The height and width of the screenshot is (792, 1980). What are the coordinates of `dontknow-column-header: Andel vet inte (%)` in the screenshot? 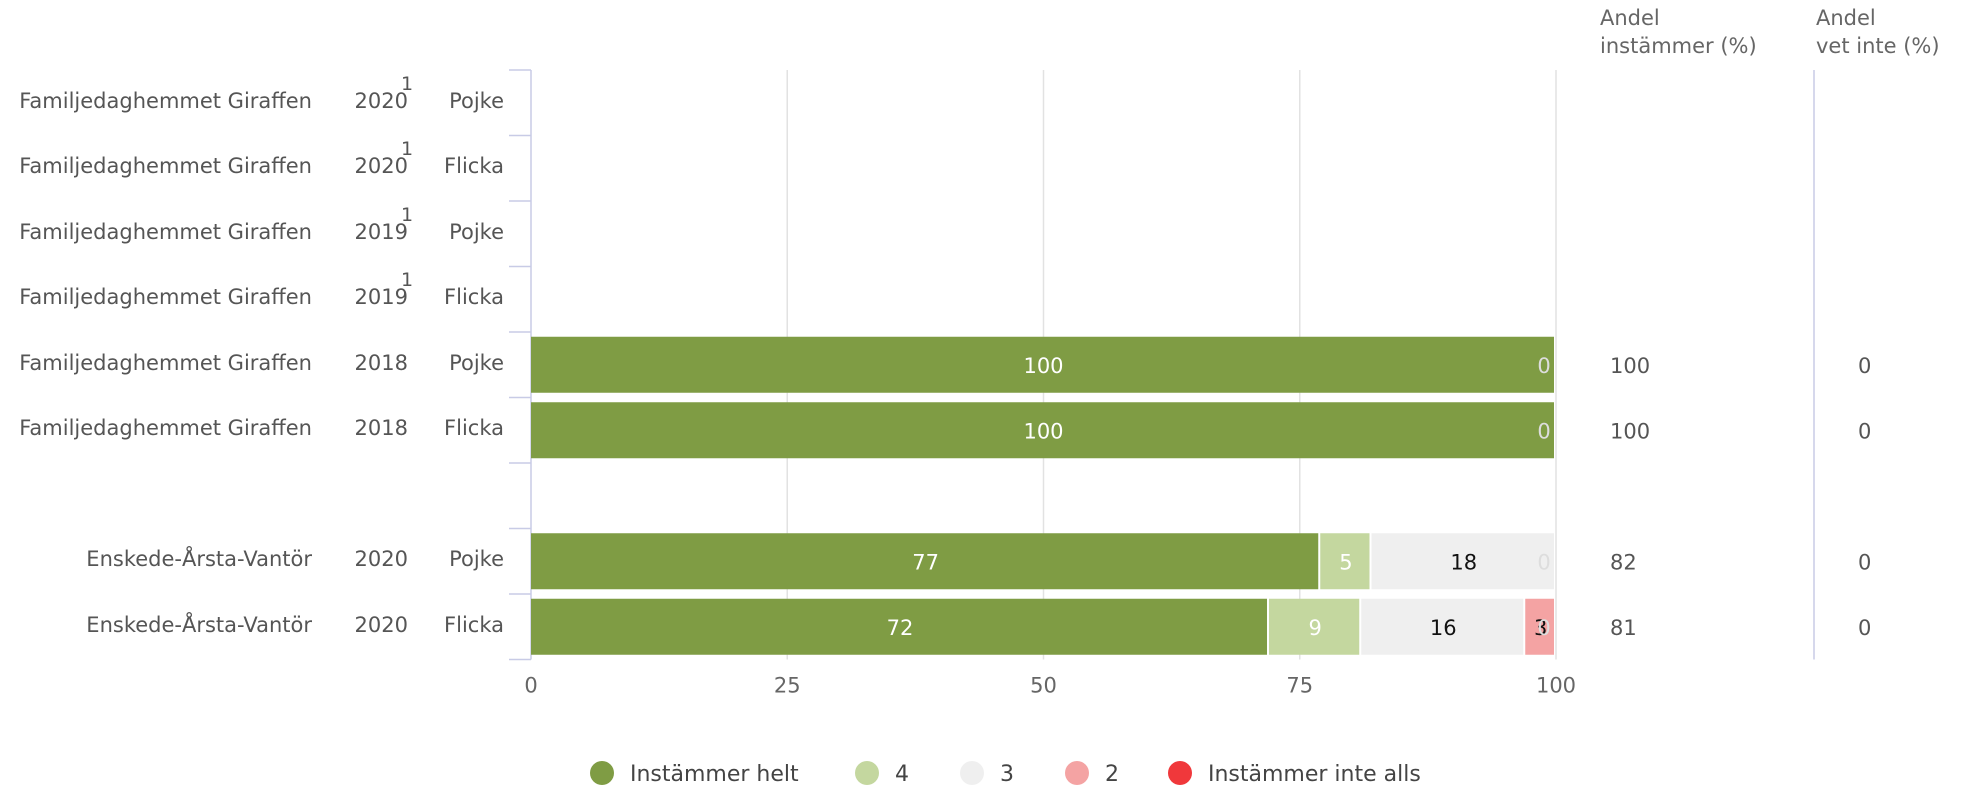 It's located at (1878, 32).